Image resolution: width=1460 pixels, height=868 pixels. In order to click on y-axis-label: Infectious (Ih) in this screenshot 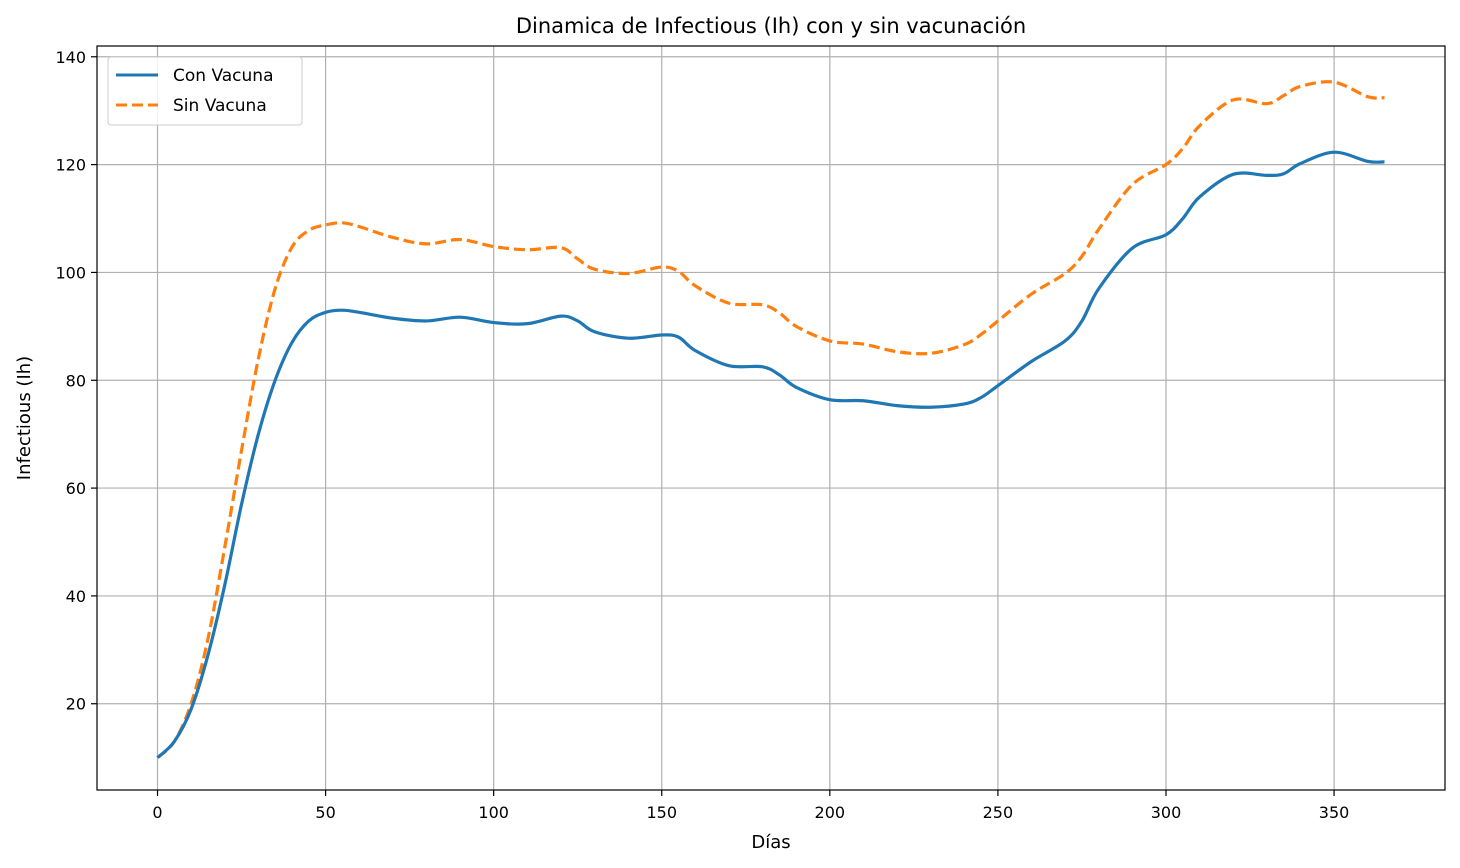, I will do `click(24, 418)`.